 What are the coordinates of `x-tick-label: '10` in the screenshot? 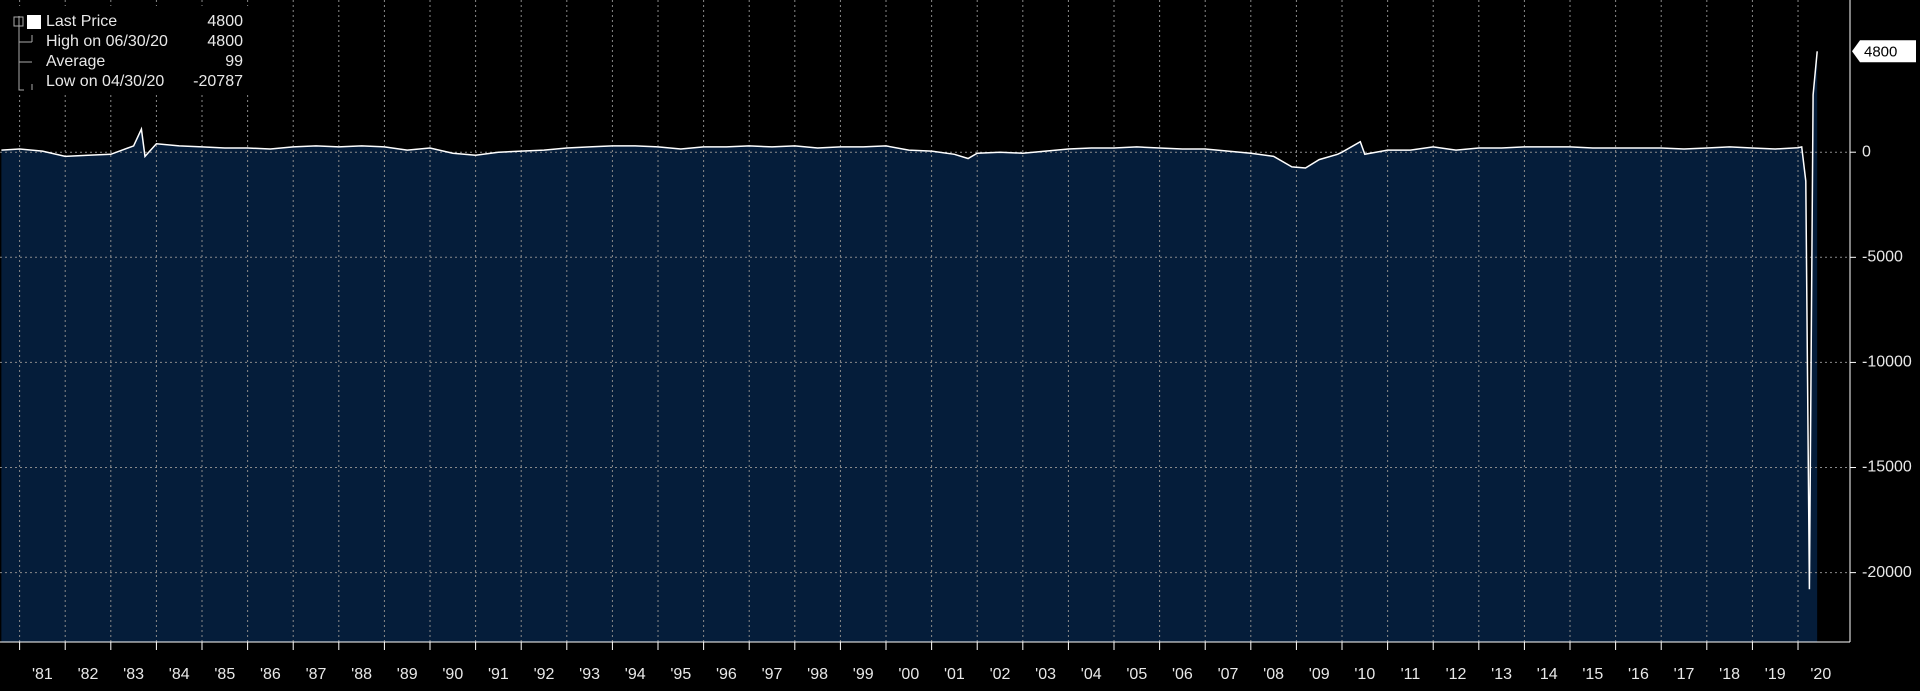 It's located at (1364, 674).